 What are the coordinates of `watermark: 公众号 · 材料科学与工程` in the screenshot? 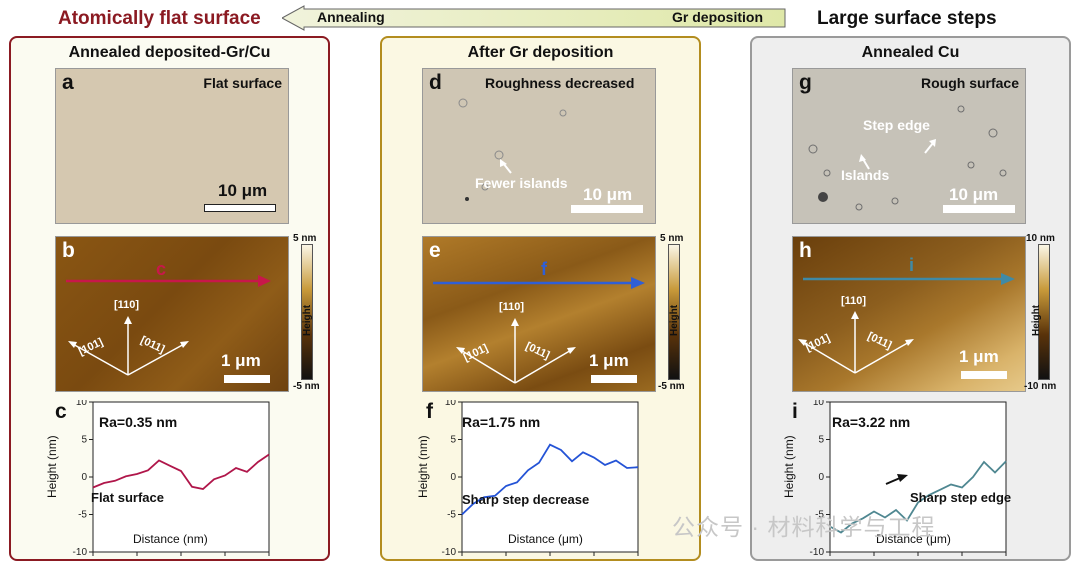 It's located at (804, 527).